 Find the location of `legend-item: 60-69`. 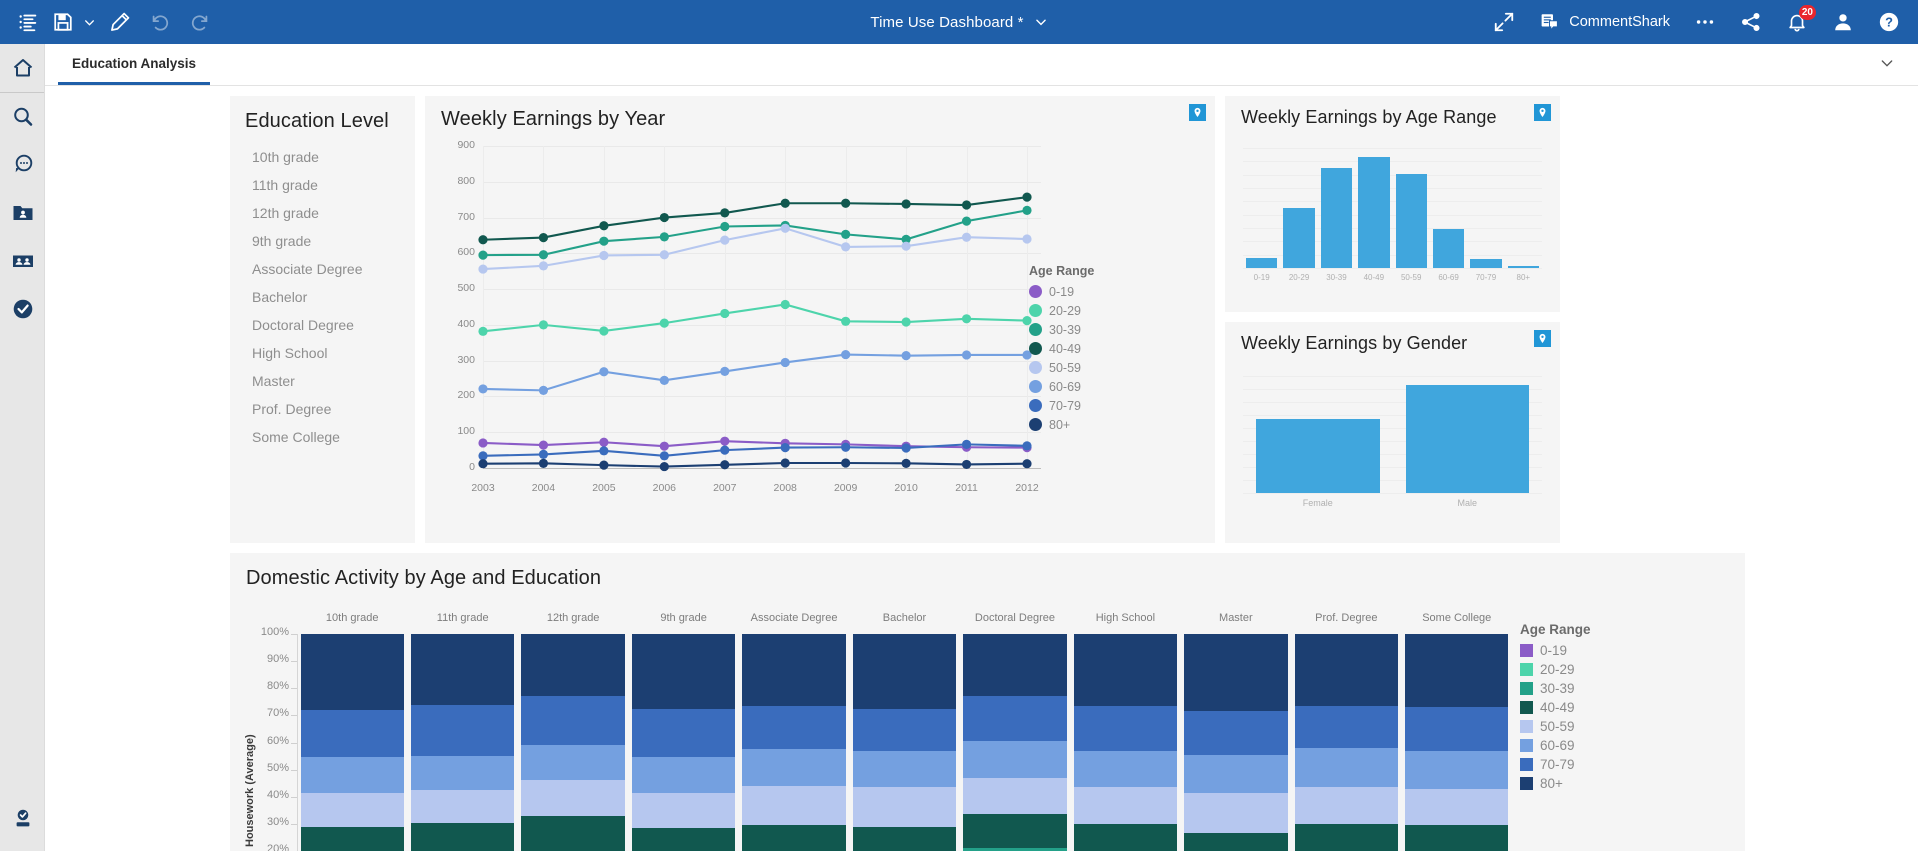

legend-item: 60-69 is located at coordinates (1061, 386).